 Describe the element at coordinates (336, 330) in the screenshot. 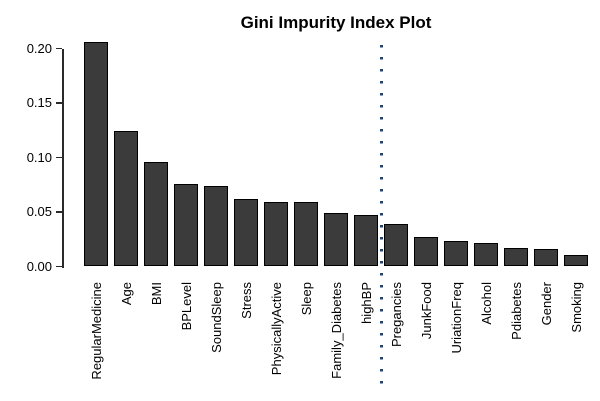

I see `x-axis-label-Family_Diabetes: Family_Diabetes` at that location.